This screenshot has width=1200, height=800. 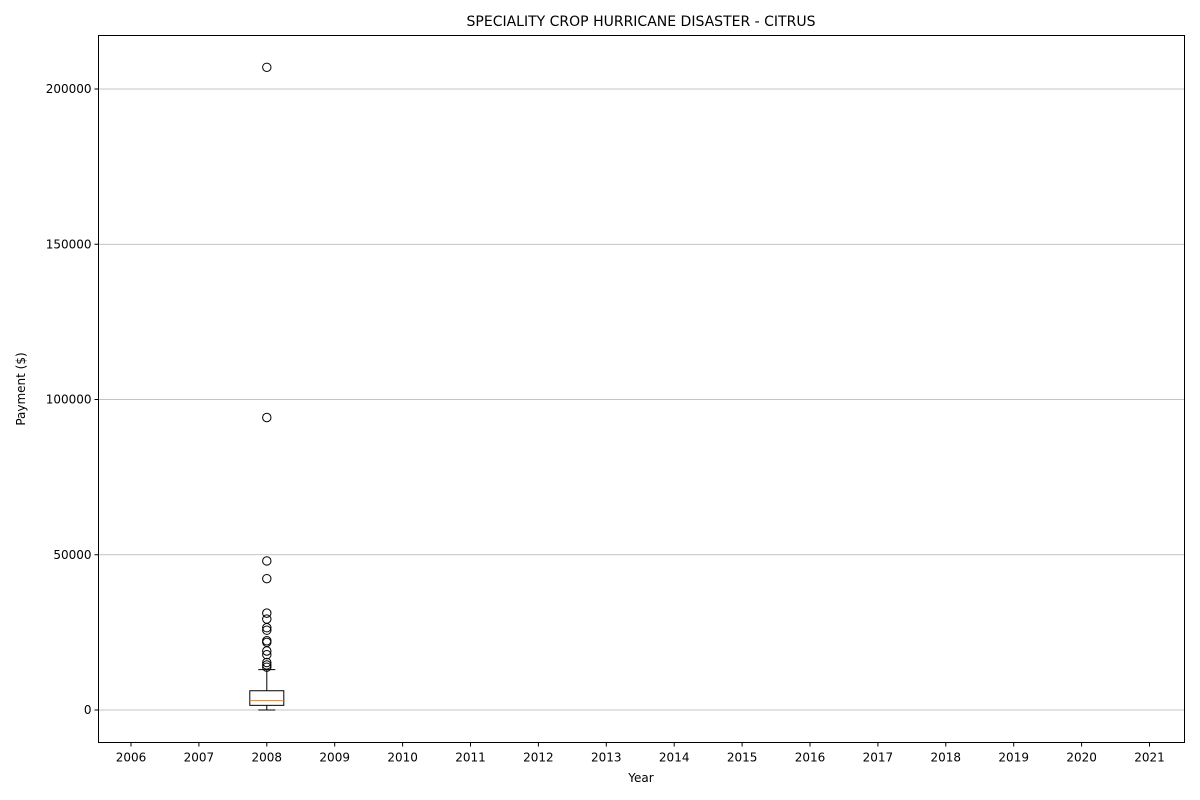 What do you see at coordinates (742, 758) in the screenshot?
I see `x-tick-label: 2015` at bounding box center [742, 758].